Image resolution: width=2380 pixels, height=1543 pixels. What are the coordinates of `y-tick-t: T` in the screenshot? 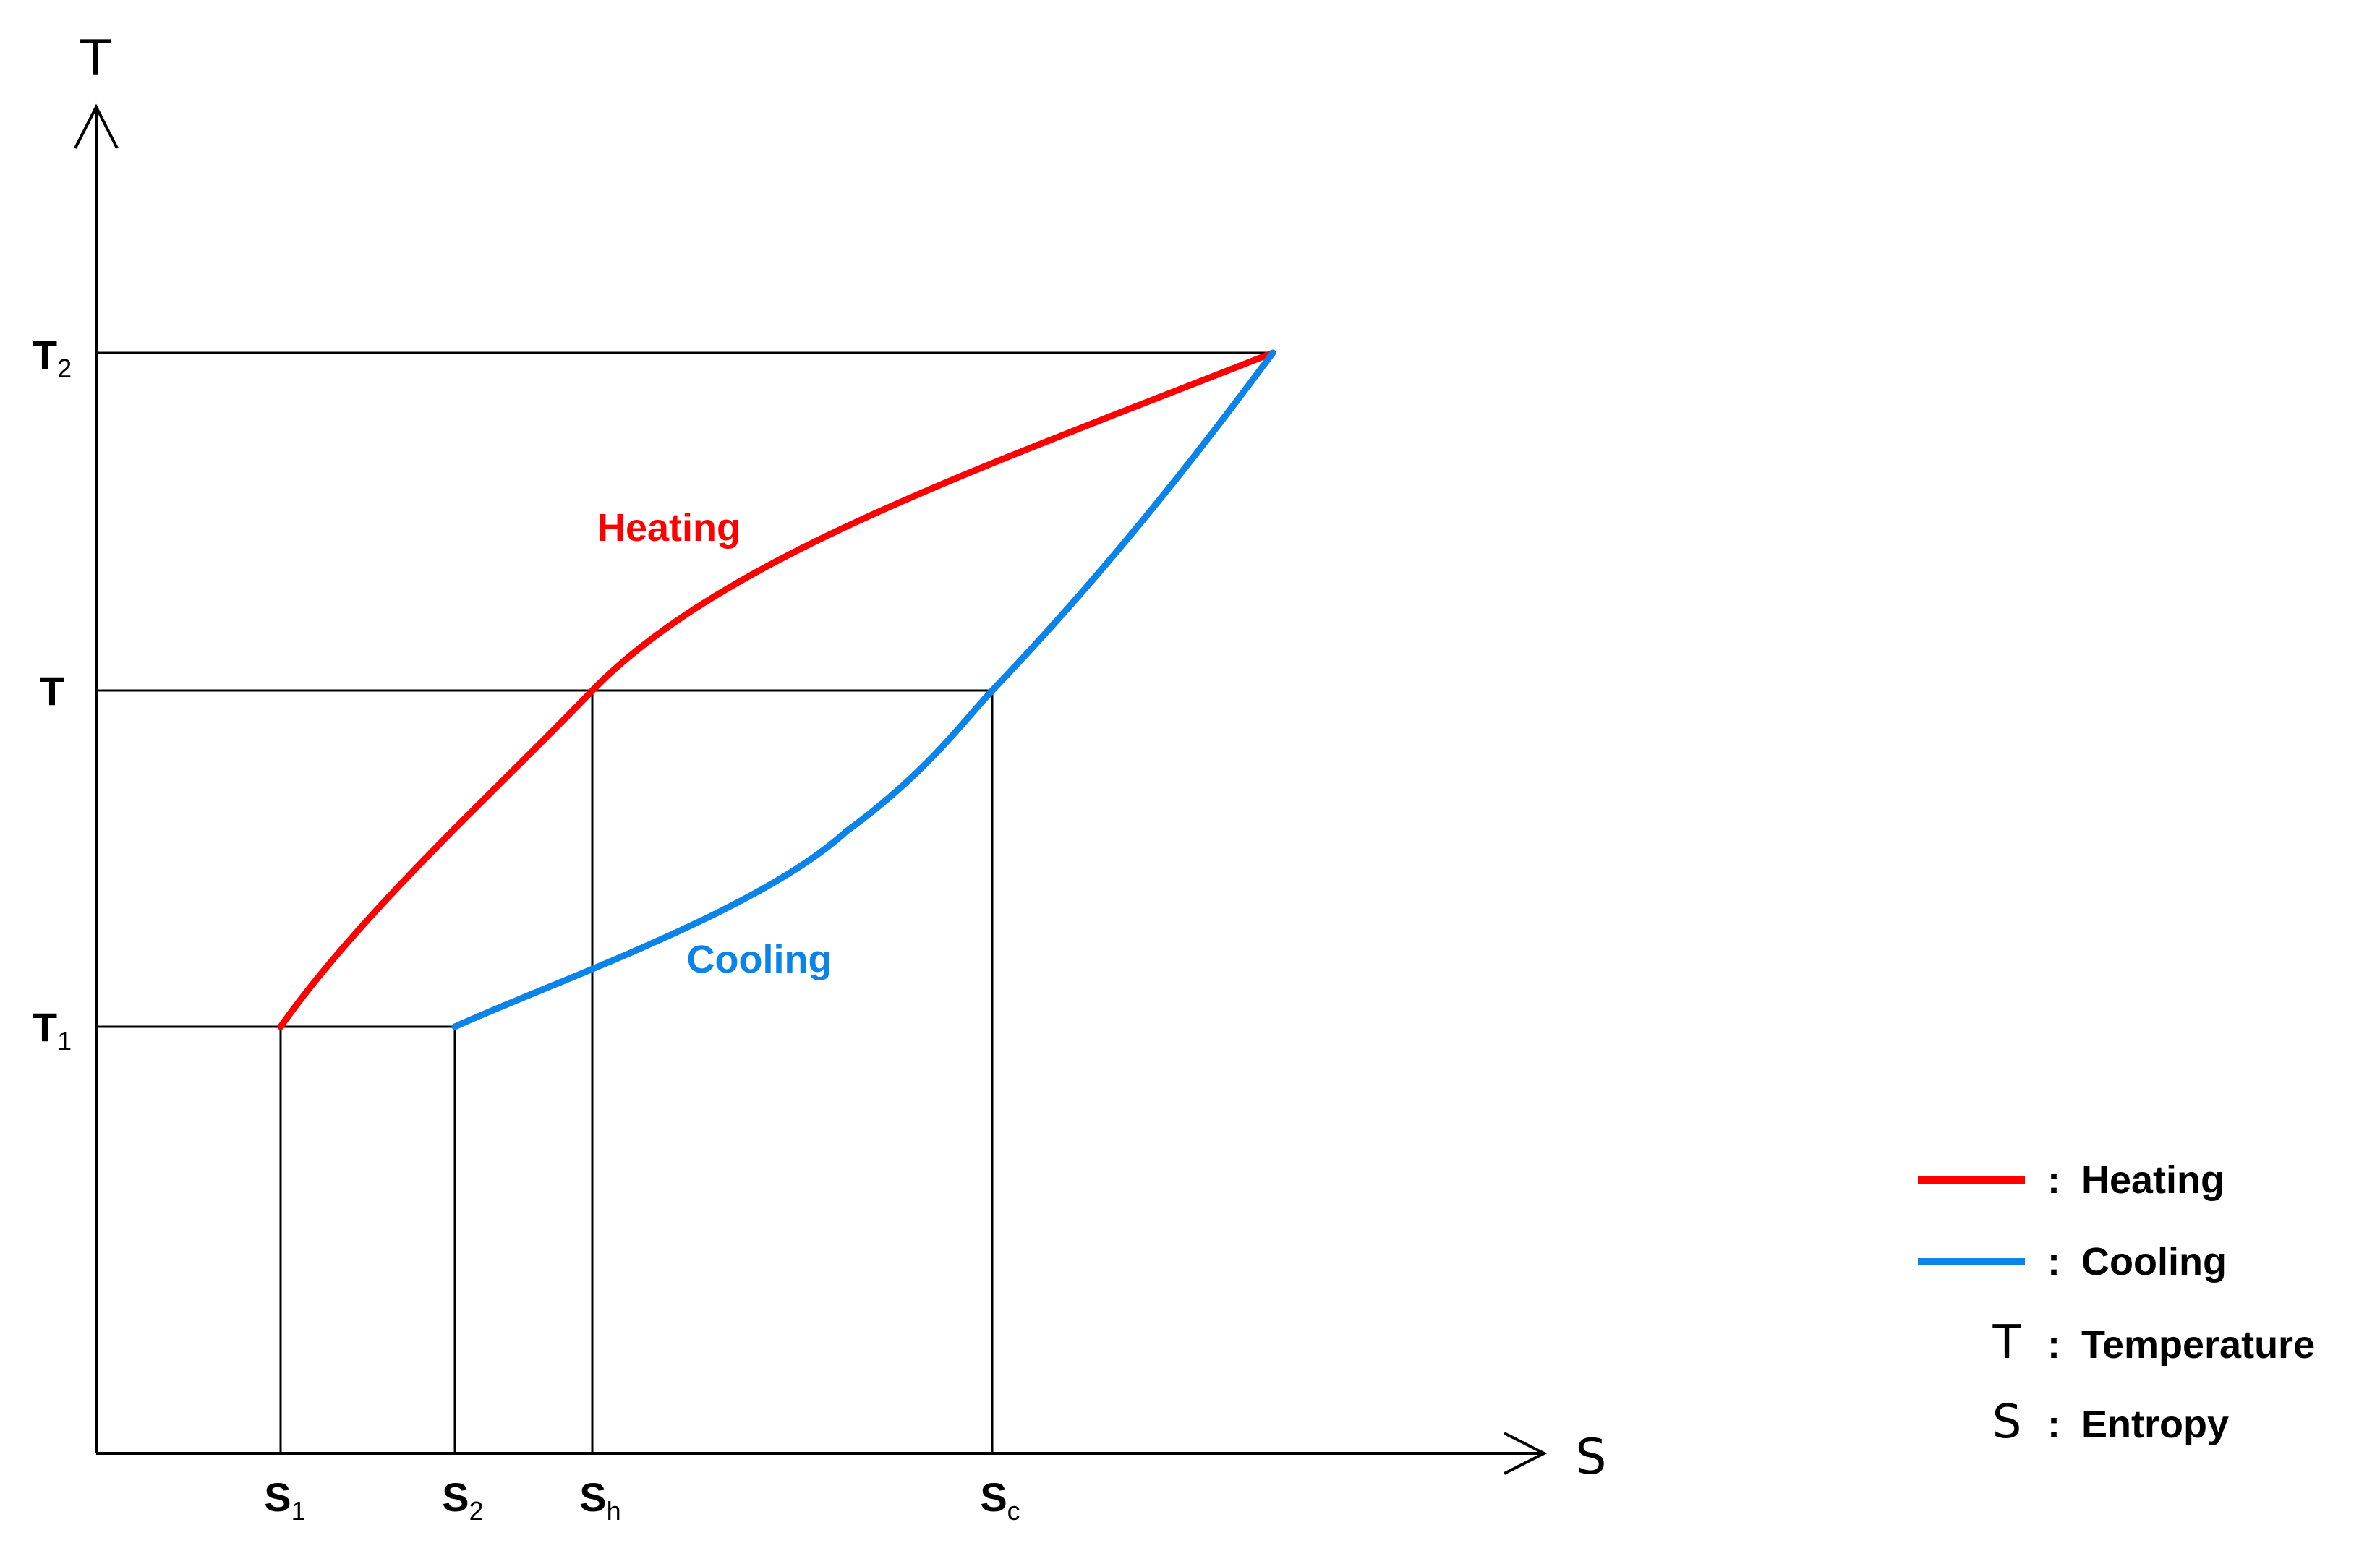 It's located at (52, 691).